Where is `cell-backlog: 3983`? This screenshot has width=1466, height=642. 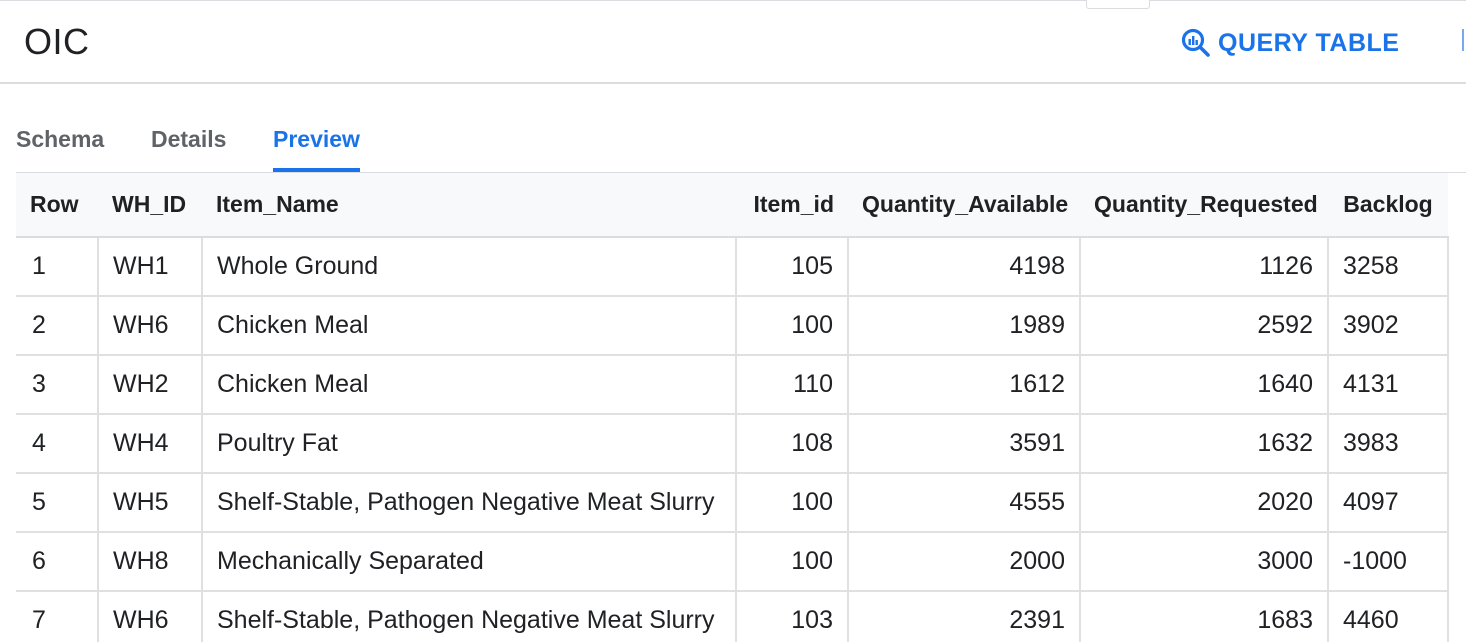
cell-backlog: 3983 is located at coordinates (1388, 444).